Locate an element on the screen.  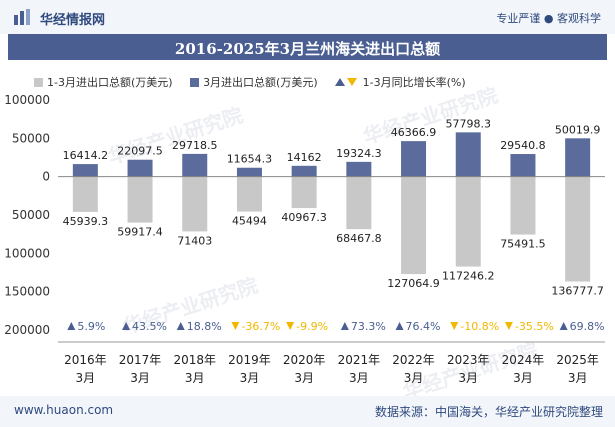
legend-up-triangle-icon is located at coordinates (340, 82).